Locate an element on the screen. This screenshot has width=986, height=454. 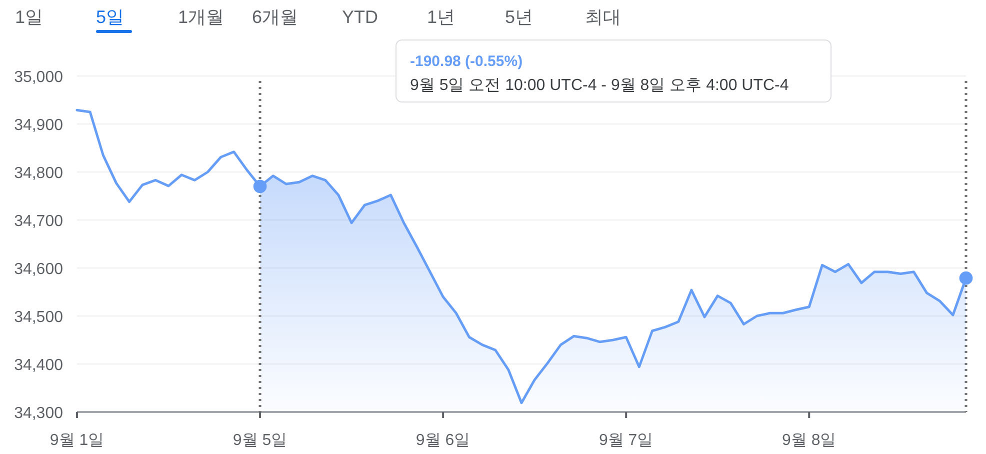
y-tick-label: 35,000 is located at coordinates (39, 77).